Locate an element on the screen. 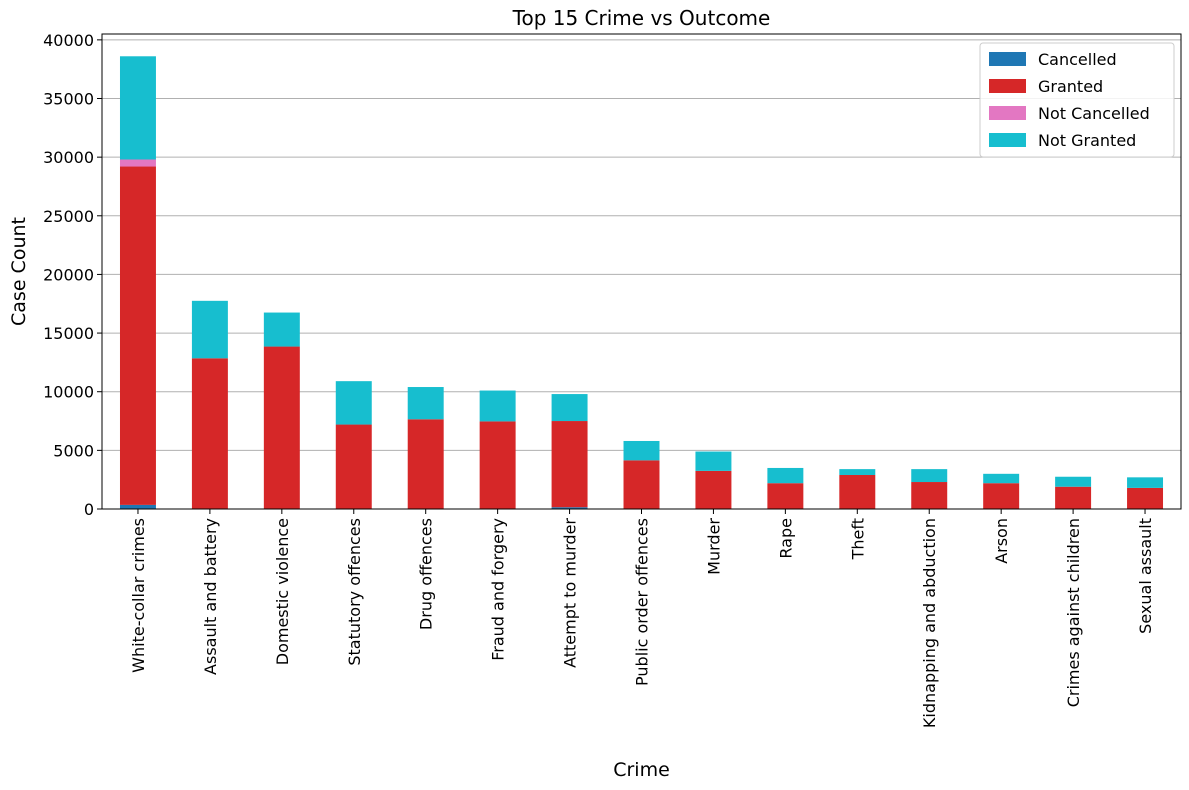 This screenshot has width=1189, height=790. x-tick-label: Kidnapping and abduction is located at coordinates (929, 623).